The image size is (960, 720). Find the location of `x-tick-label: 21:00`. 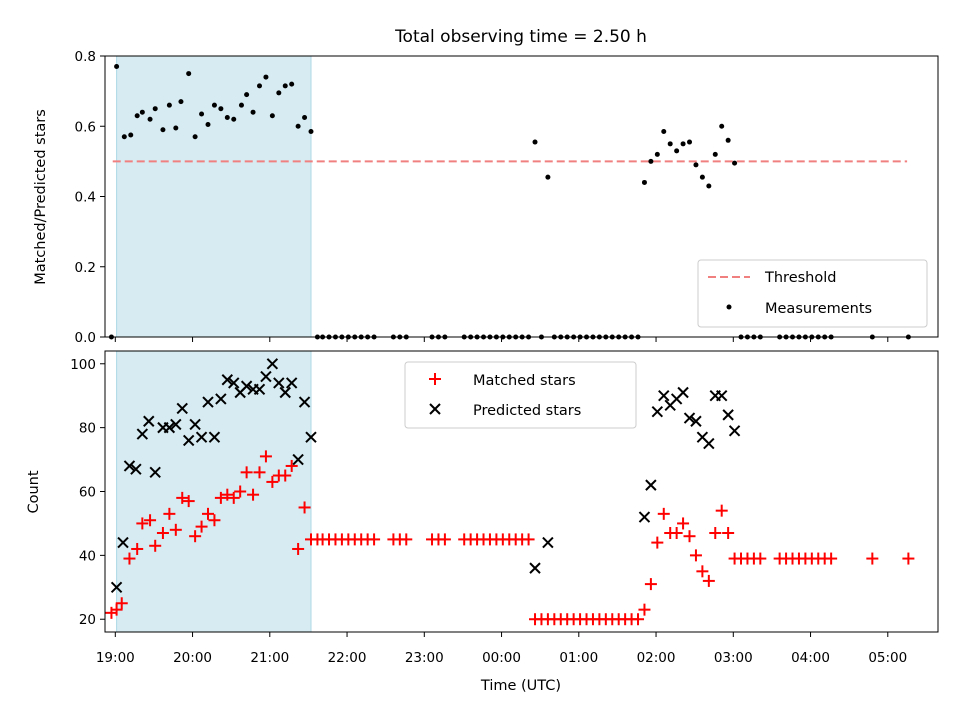

x-tick-label: 21:00 is located at coordinates (269, 658).